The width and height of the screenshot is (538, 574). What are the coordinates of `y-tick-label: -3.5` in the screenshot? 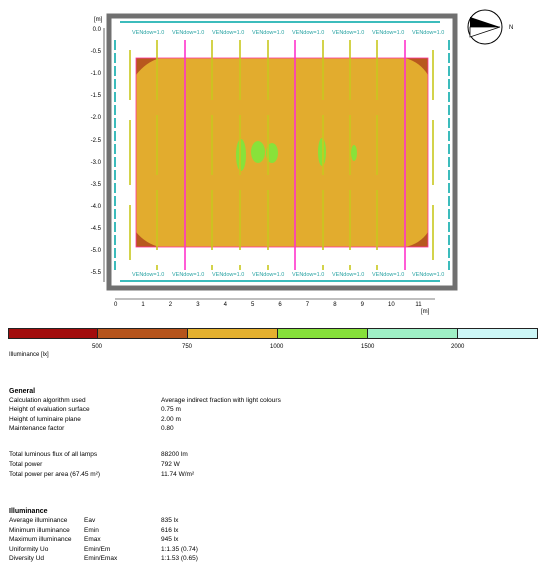 It's located at (95, 184).